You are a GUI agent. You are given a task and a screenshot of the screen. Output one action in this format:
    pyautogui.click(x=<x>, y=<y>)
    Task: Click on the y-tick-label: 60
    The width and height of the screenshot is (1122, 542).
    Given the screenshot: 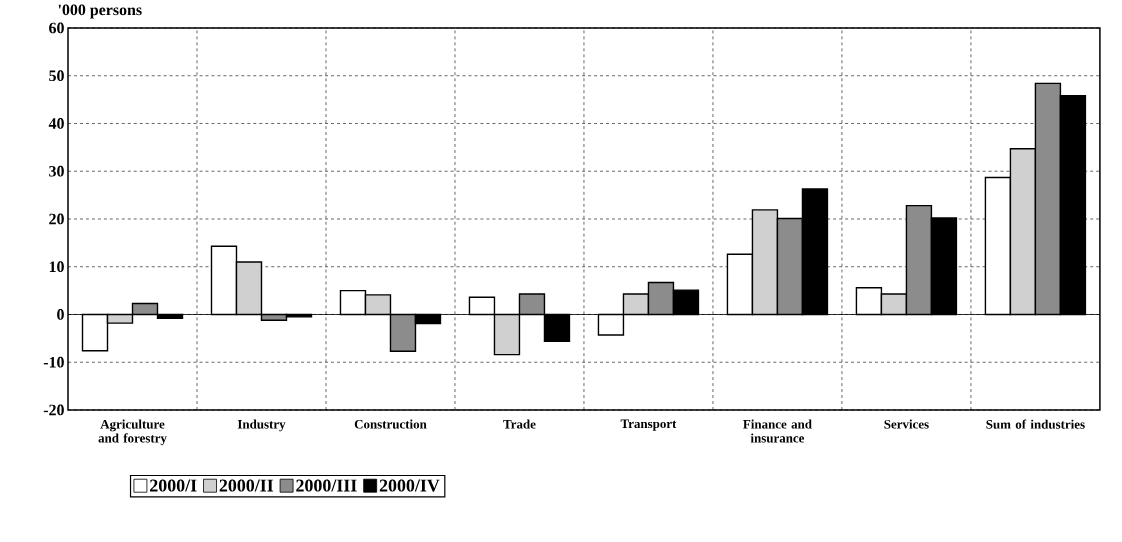 What is the action you would take?
    pyautogui.click(x=56, y=28)
    